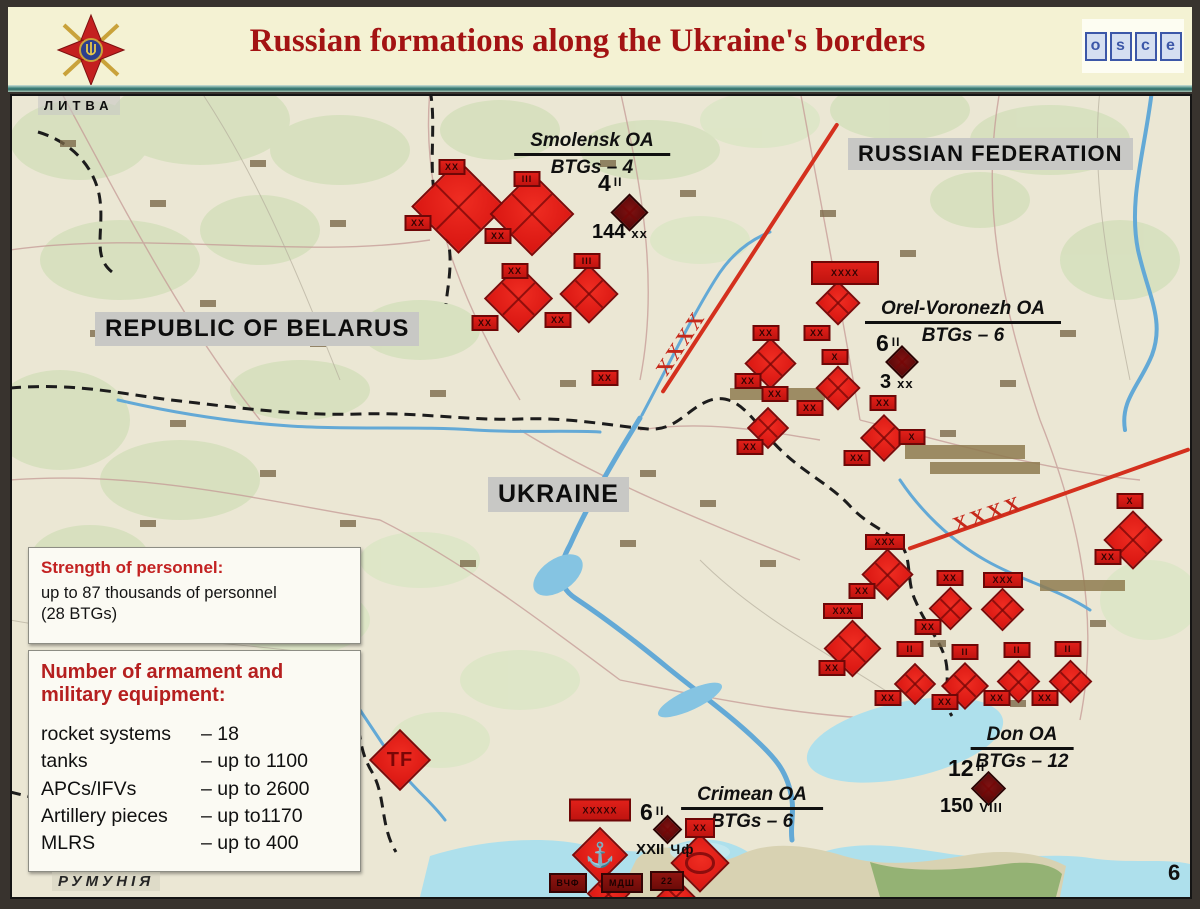 This screenshot has width=1200, height=909. I want to click on osce-letter-tile: s, so click(1120, 46).